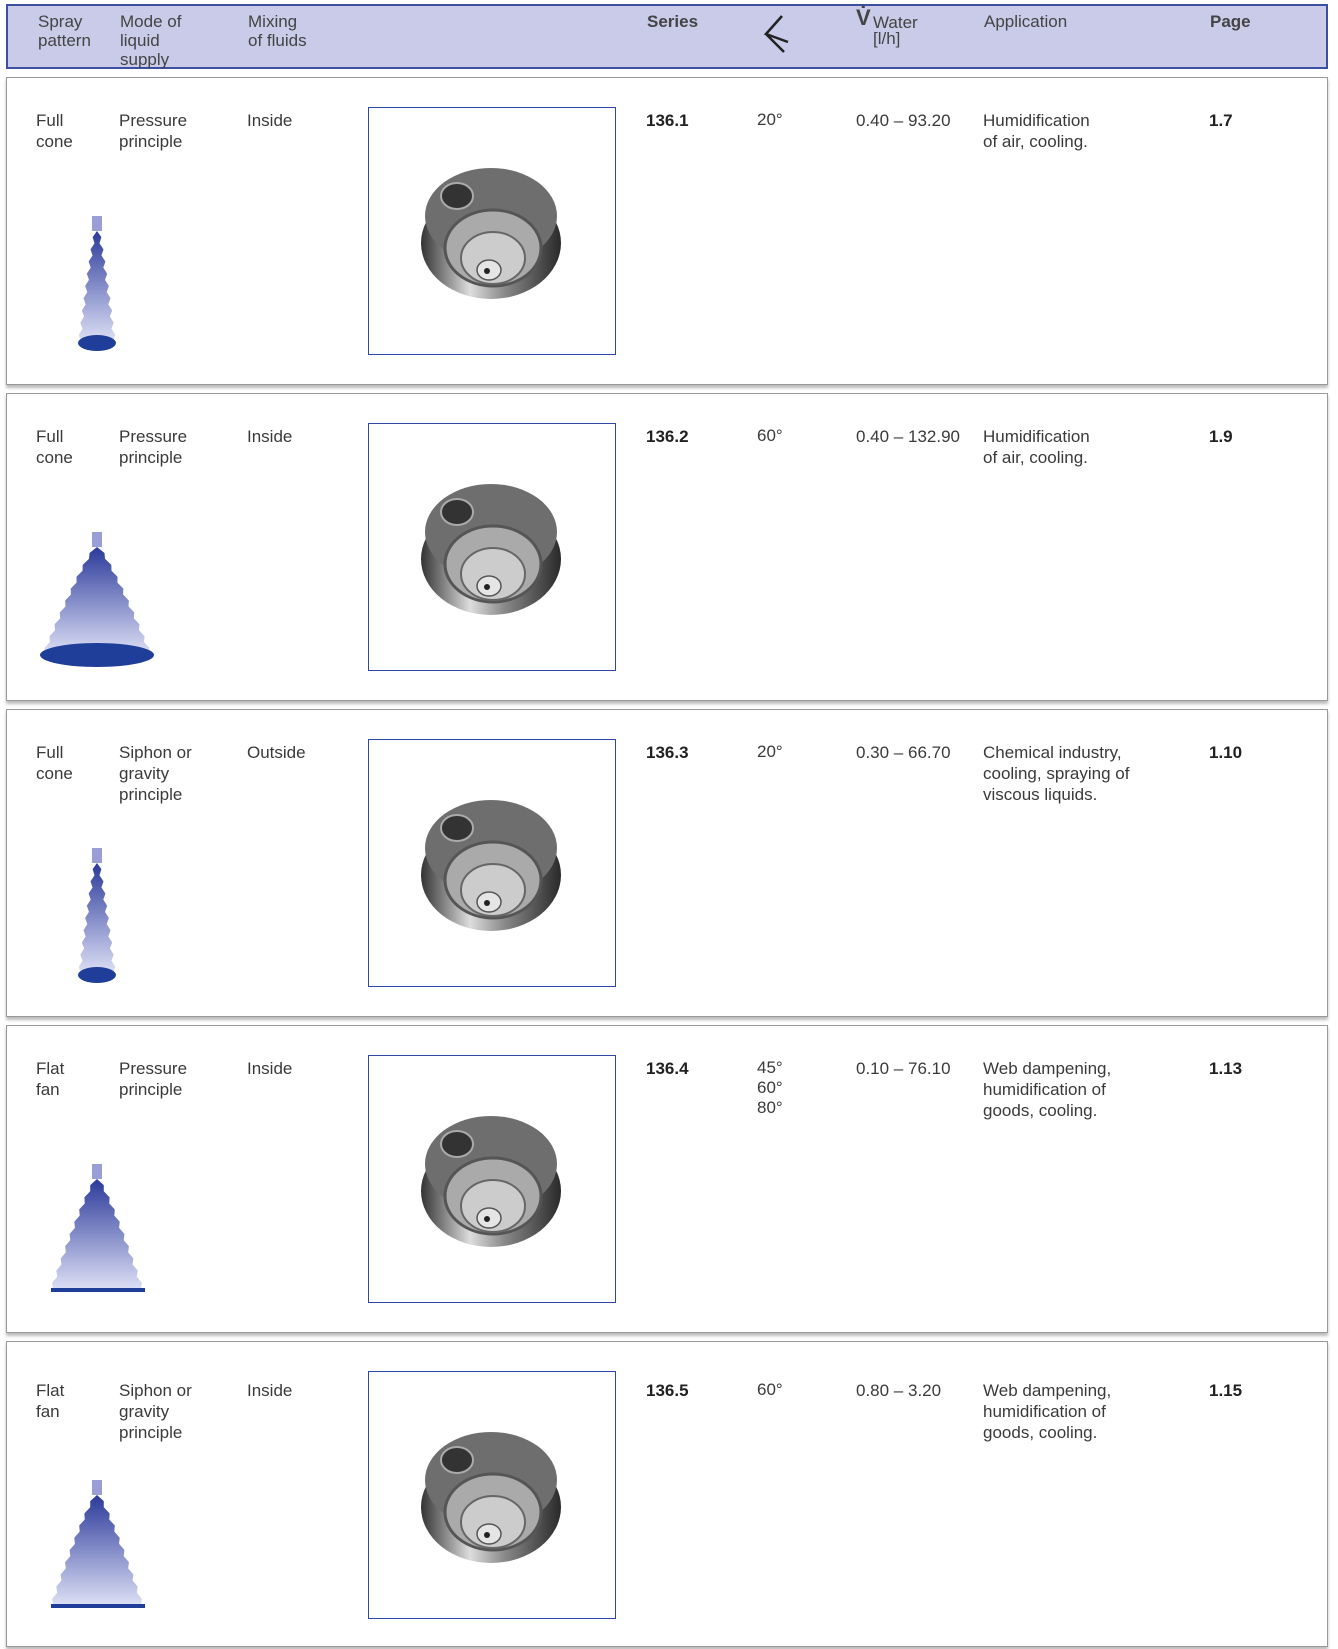 This screenshot has width=1338, height=1649. I want to click on cell-text: 0.80 – 3.20, so click(899, 1390).